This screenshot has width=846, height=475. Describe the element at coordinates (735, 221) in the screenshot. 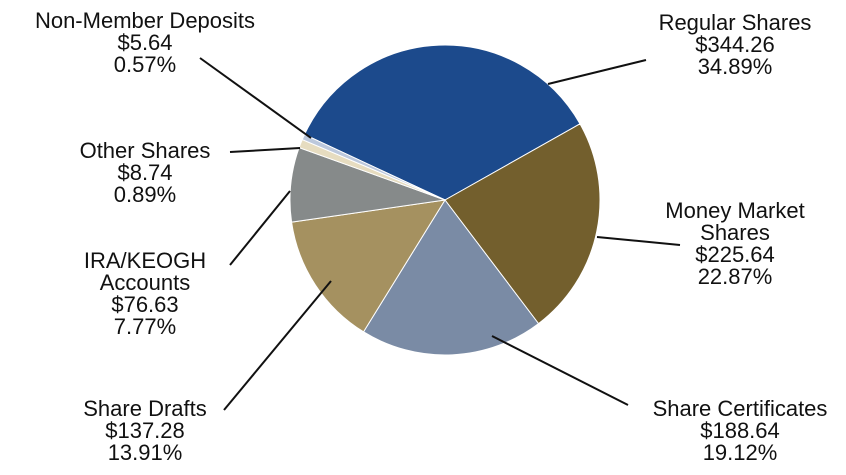

I see `category-name: Money Market Shares` at that location.